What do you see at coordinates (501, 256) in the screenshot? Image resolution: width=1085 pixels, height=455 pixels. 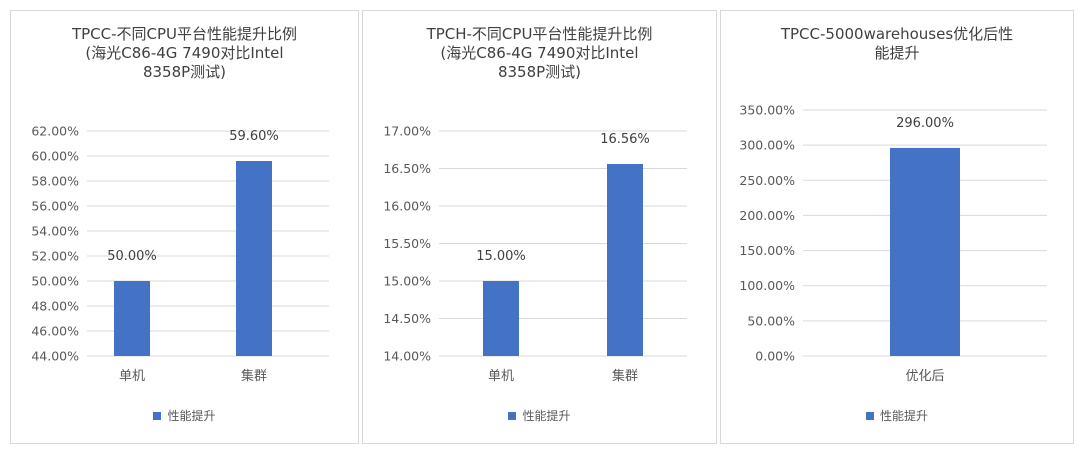 I see `data-label: 15.00%` at bounding box center [501, 256].